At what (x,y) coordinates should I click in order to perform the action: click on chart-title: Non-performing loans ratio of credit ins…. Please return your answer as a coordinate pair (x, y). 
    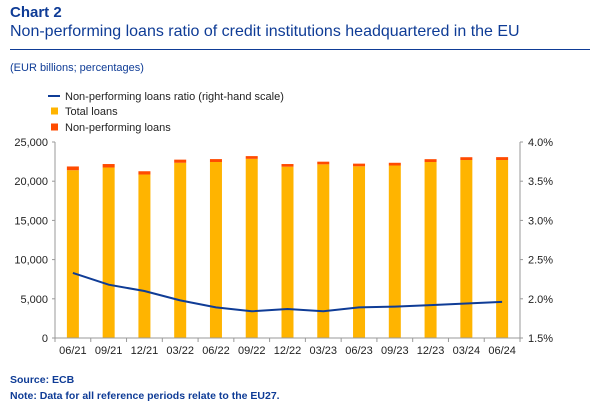
    Looking at the image, I should click on (265, 31).